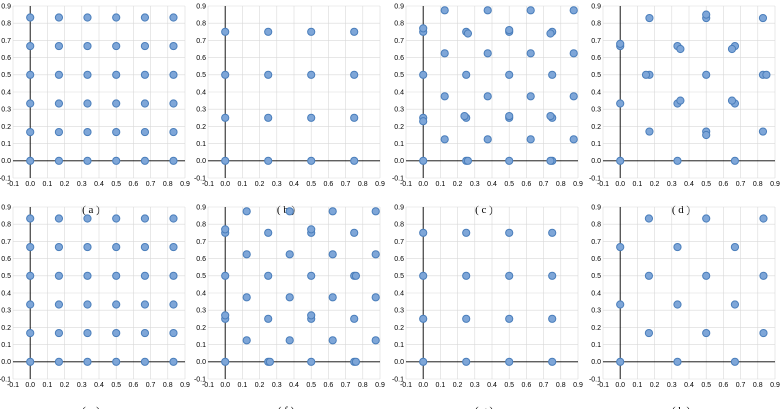 The image size is (780, 409). What do you see at coordinates (596, 144) in the screenshot?
I see `y-tick-label: 0.1` at bounding box center [596, 144].